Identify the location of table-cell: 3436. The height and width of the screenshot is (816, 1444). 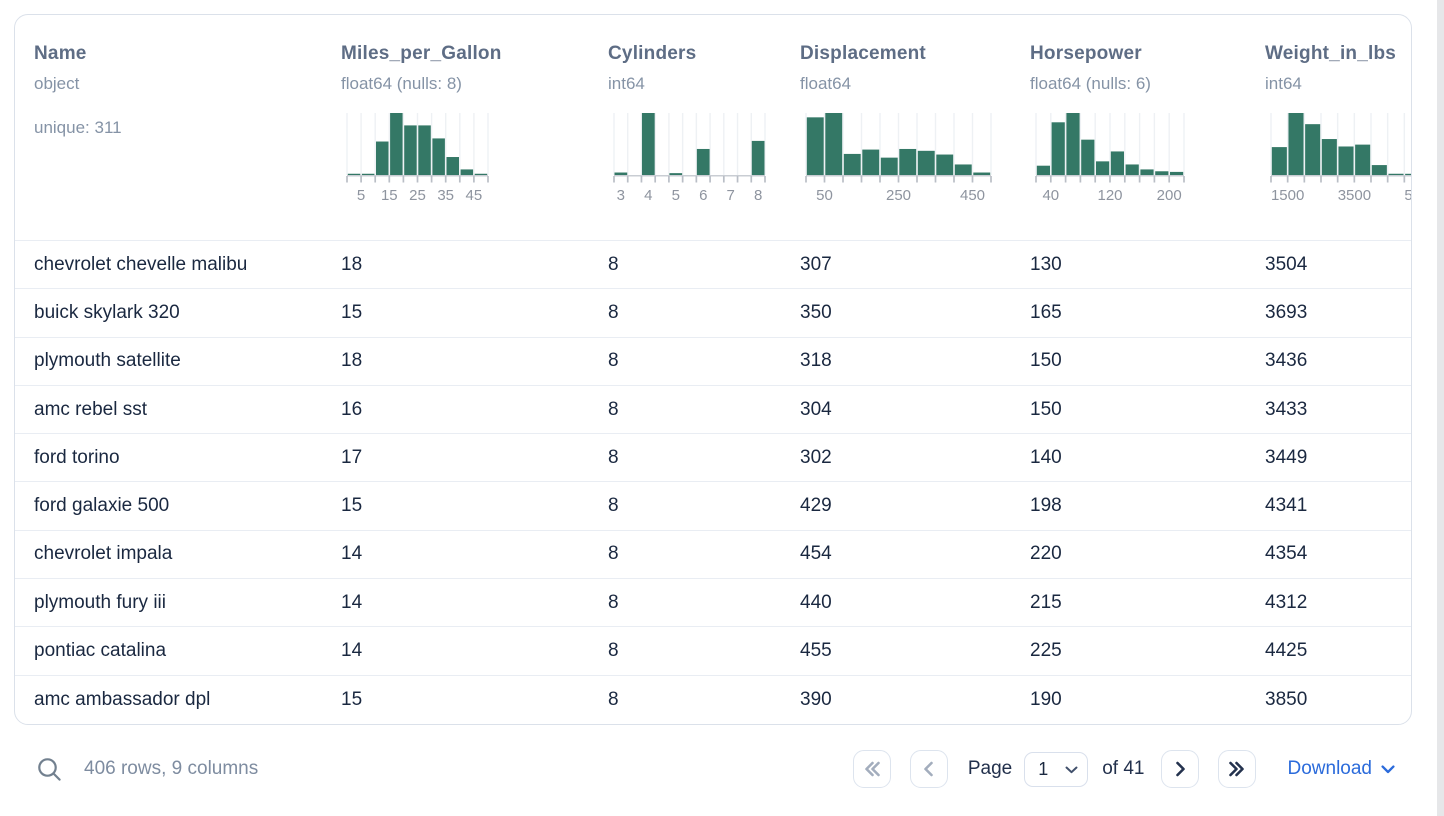
(1286, 361).